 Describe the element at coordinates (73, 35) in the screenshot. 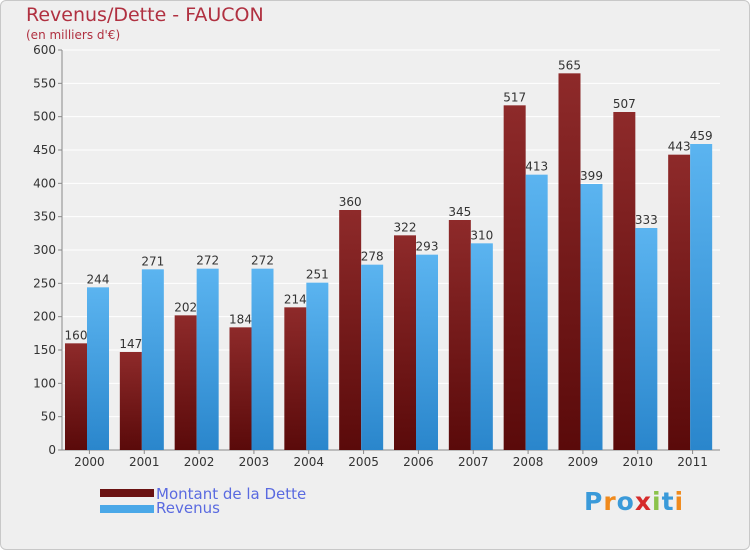

I see `chart-subtitle: (en milliers d'€)` at that location.